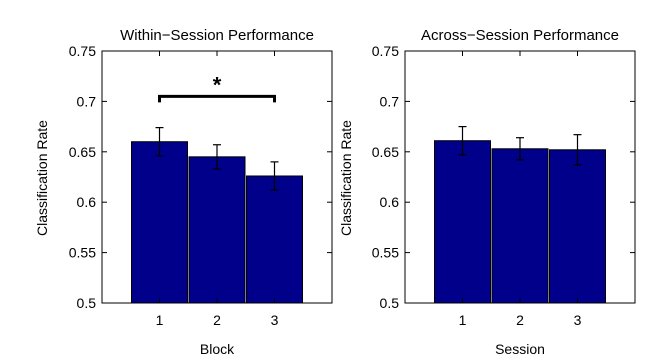 The width and height of the screenshot is (652, 356). Describe the element at coordinates (217, 98) in the screenshot. I see `significance-bracket` at that location.